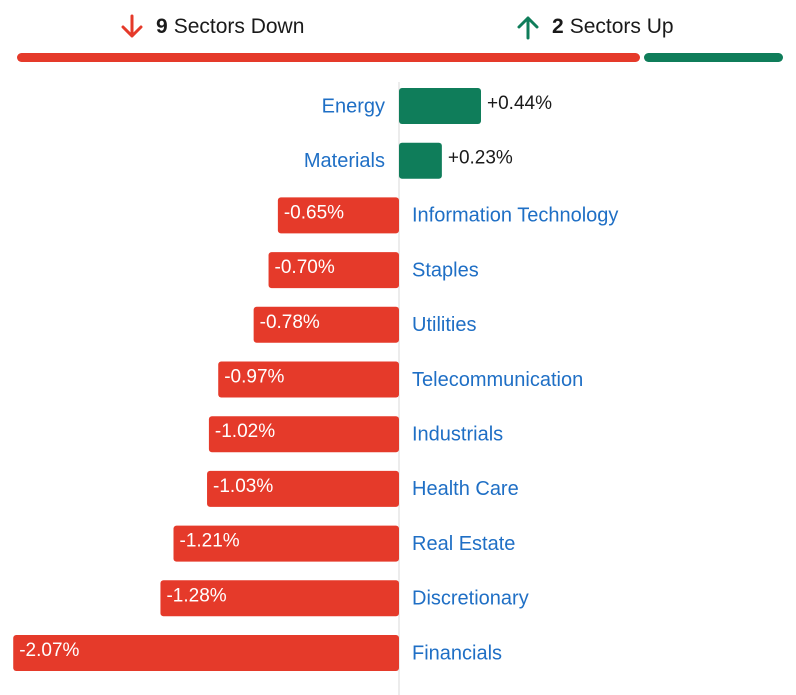 The image size is (796, 695). What do you see at coordinates (303, 488) in the screenshot?
I see `bar-health-care` at bounding box center [303, 488].